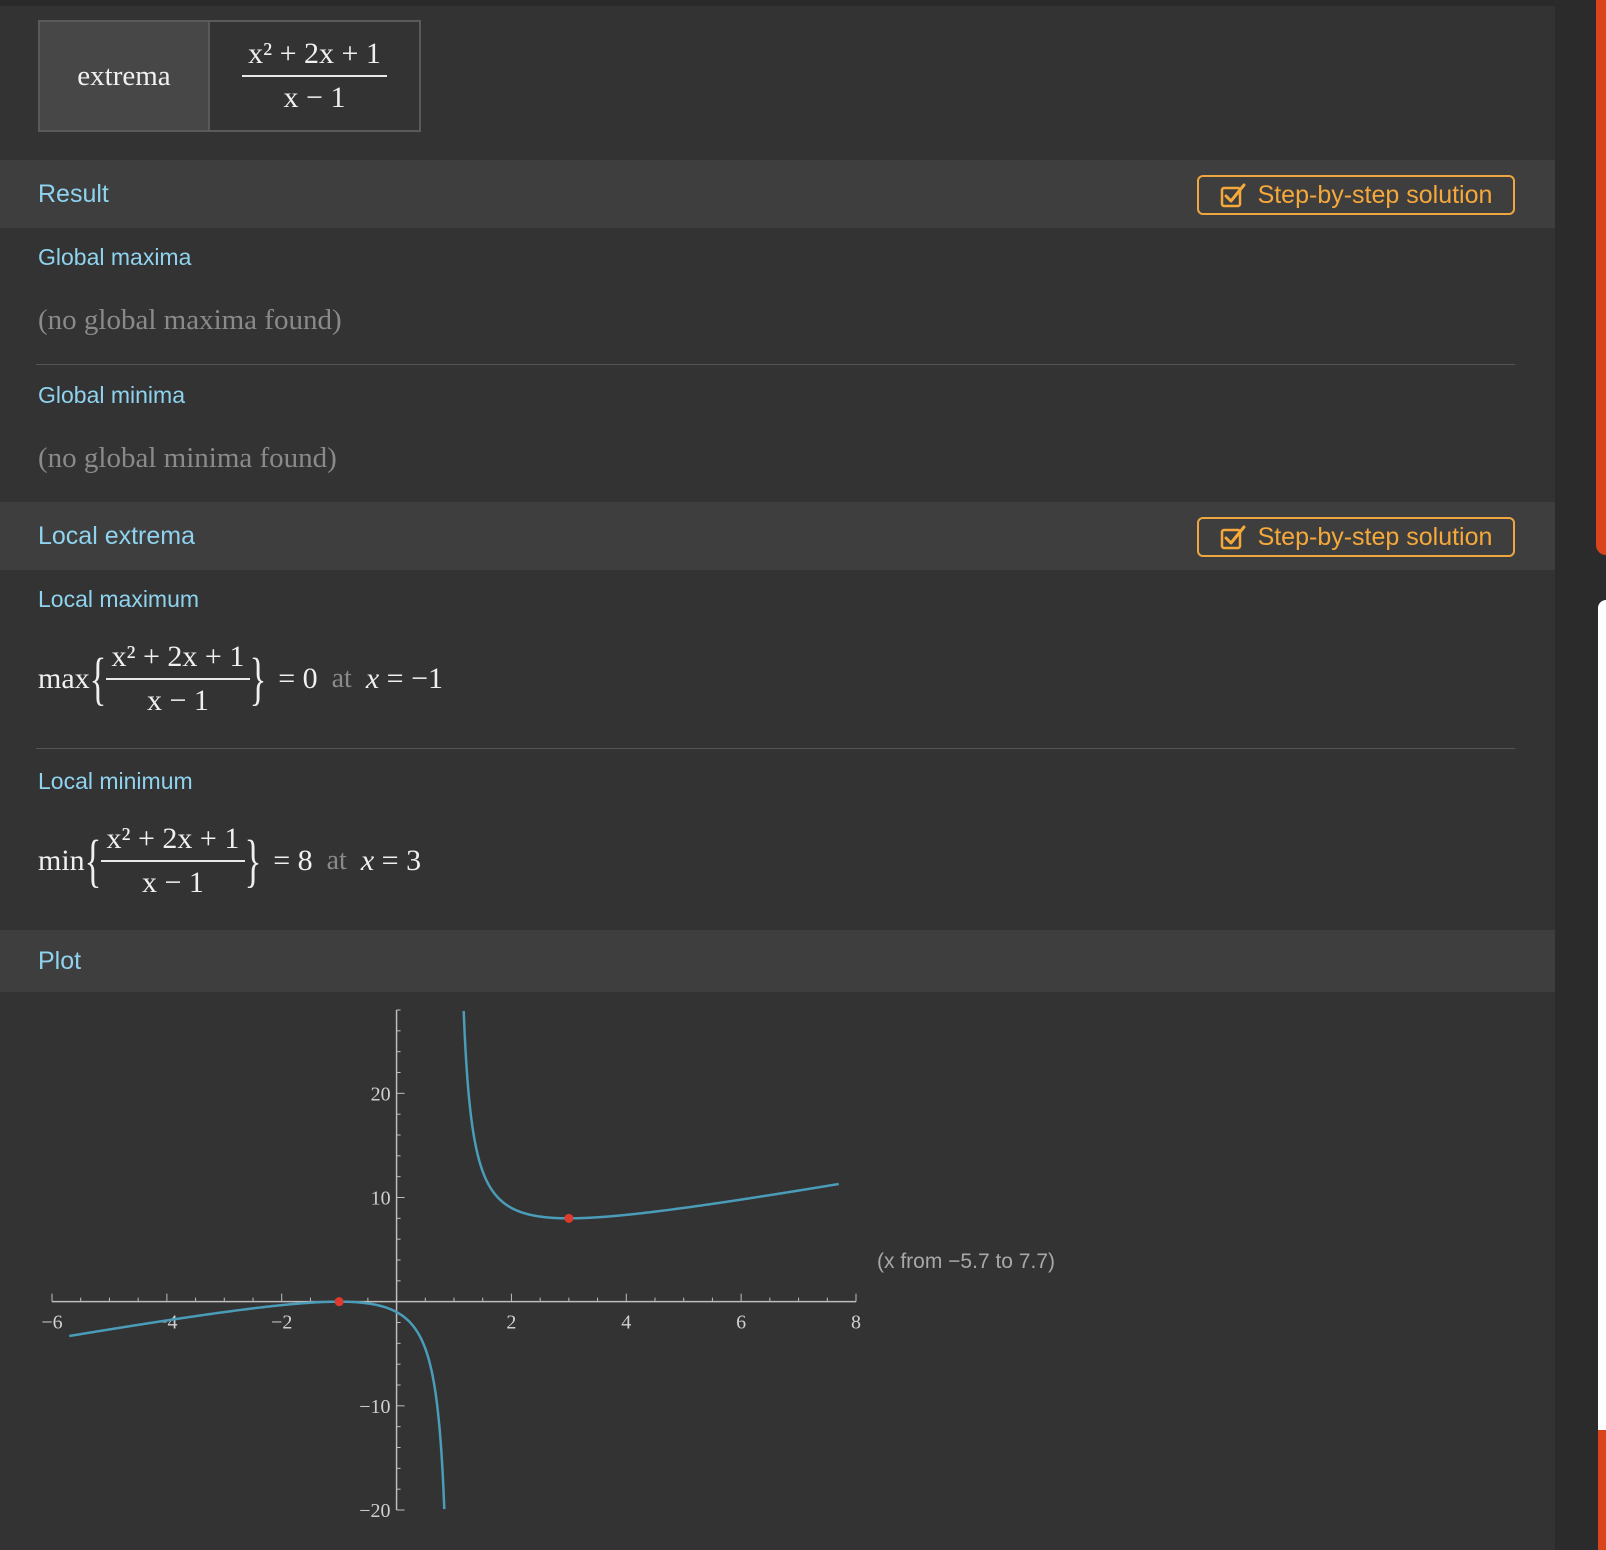  What do you see at coordinates (856, 1323) in the screenshot?
I see `x-tick-label: 8` at bounding box center [856, 1323].